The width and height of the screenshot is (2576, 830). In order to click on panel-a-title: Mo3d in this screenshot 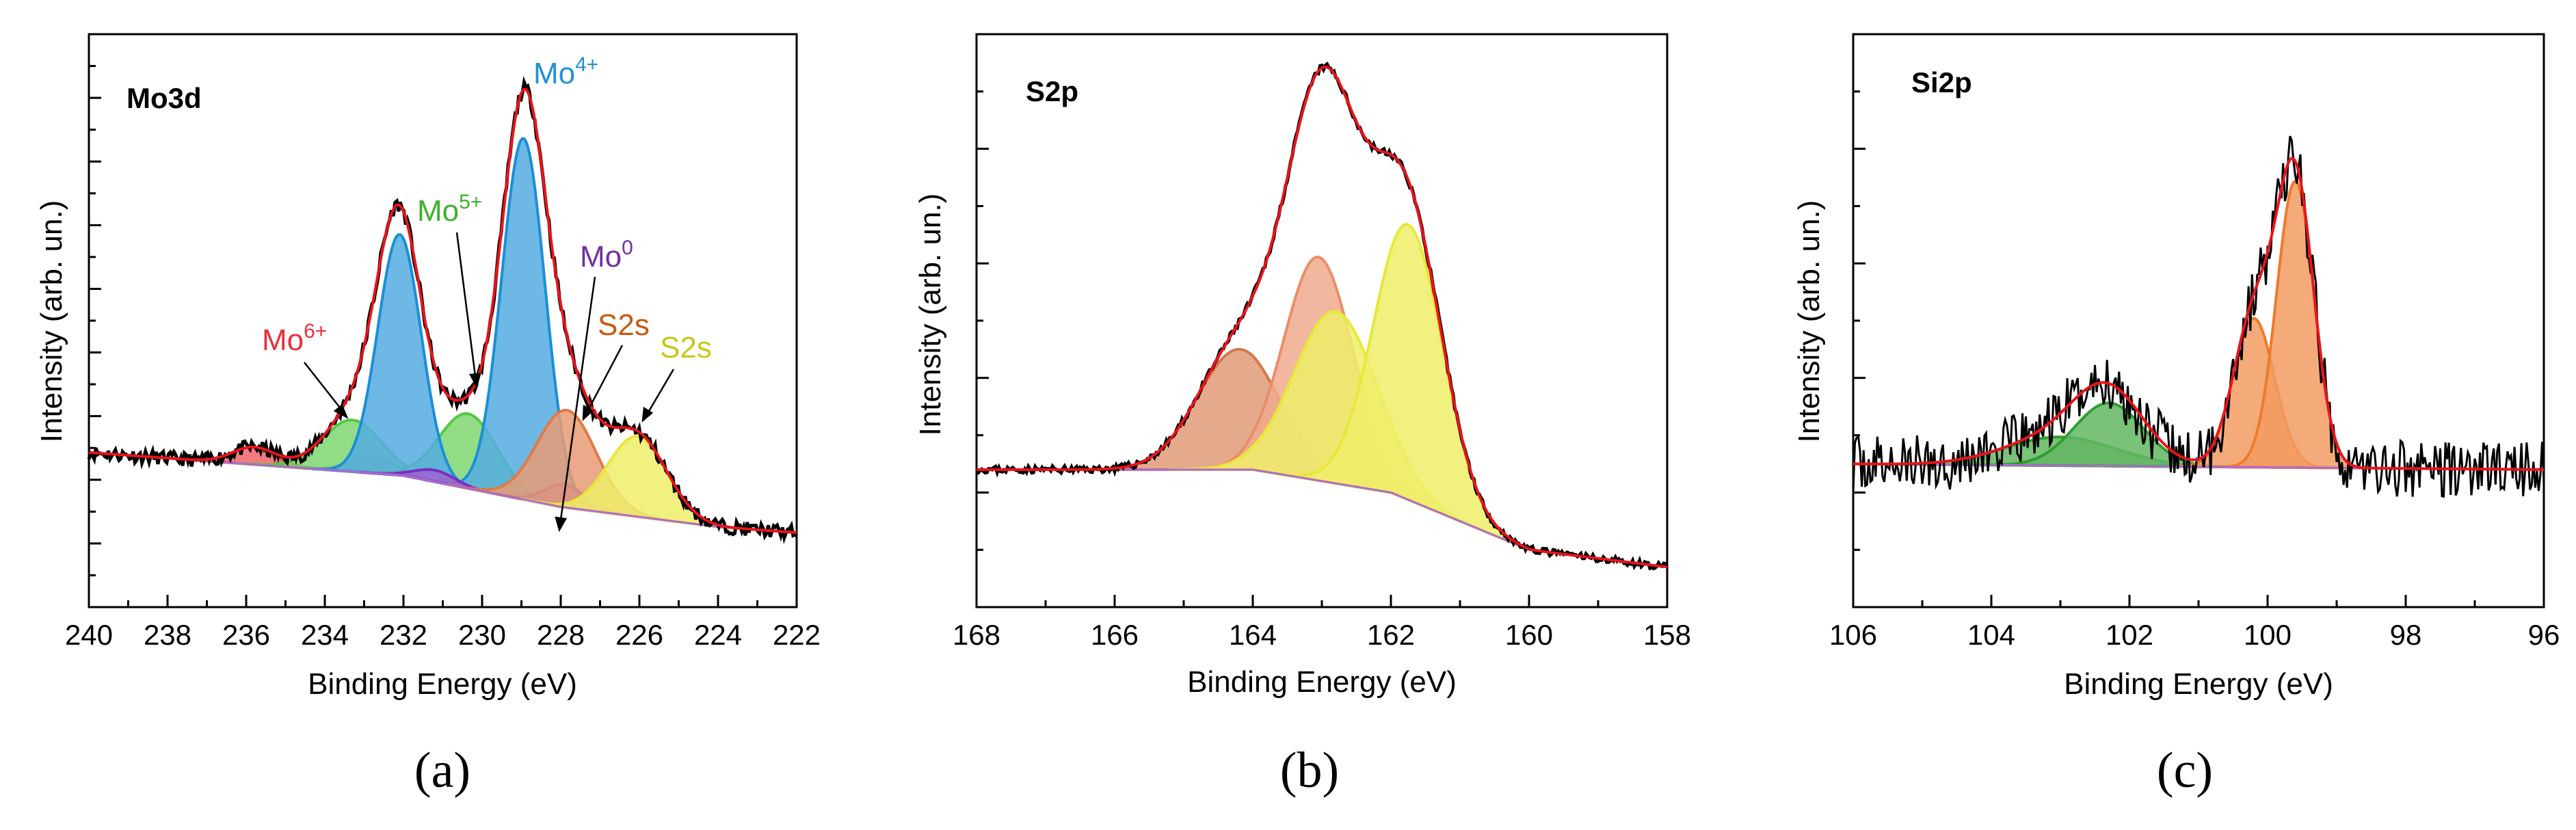, I will do `click(164, 98)`.